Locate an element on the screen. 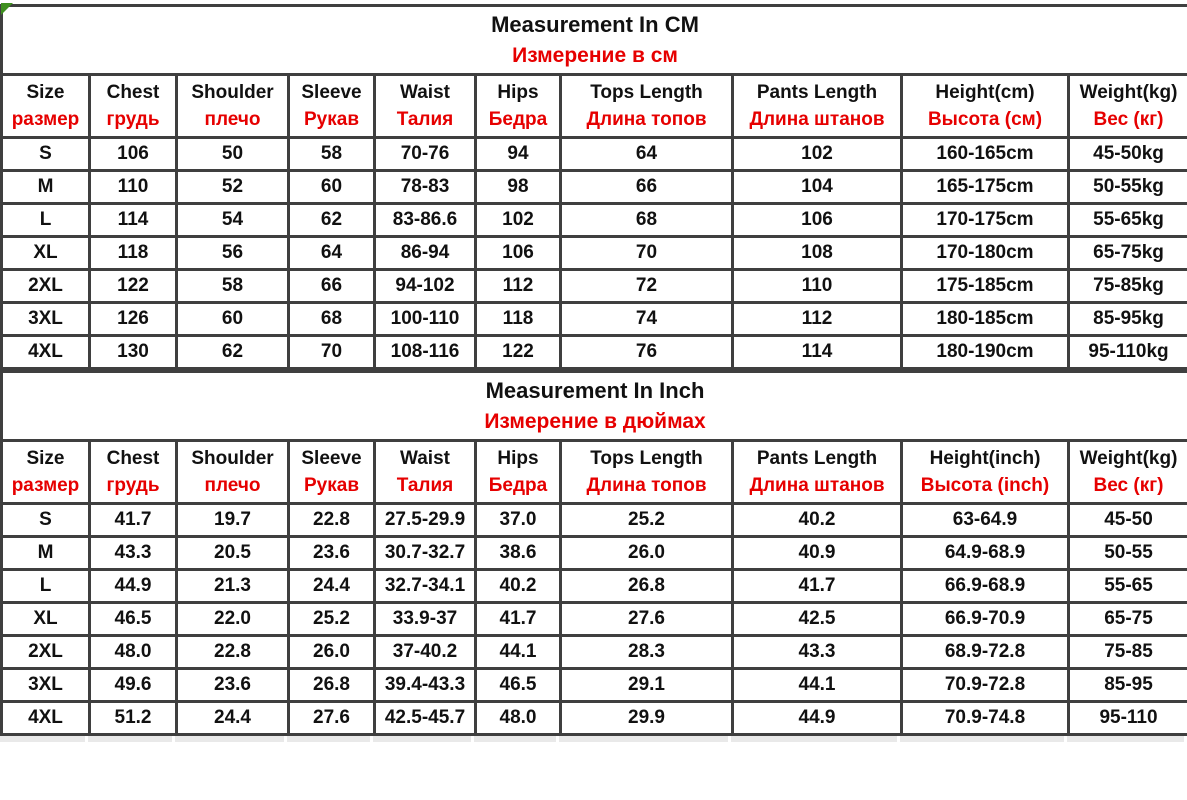  value-cell: 114 is located at coordinates (133, 220).